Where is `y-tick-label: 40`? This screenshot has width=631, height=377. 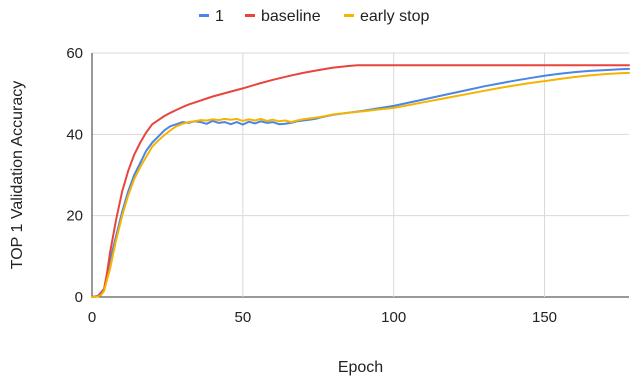 y-tick-label: 40 is located at coordinates (74, 134).